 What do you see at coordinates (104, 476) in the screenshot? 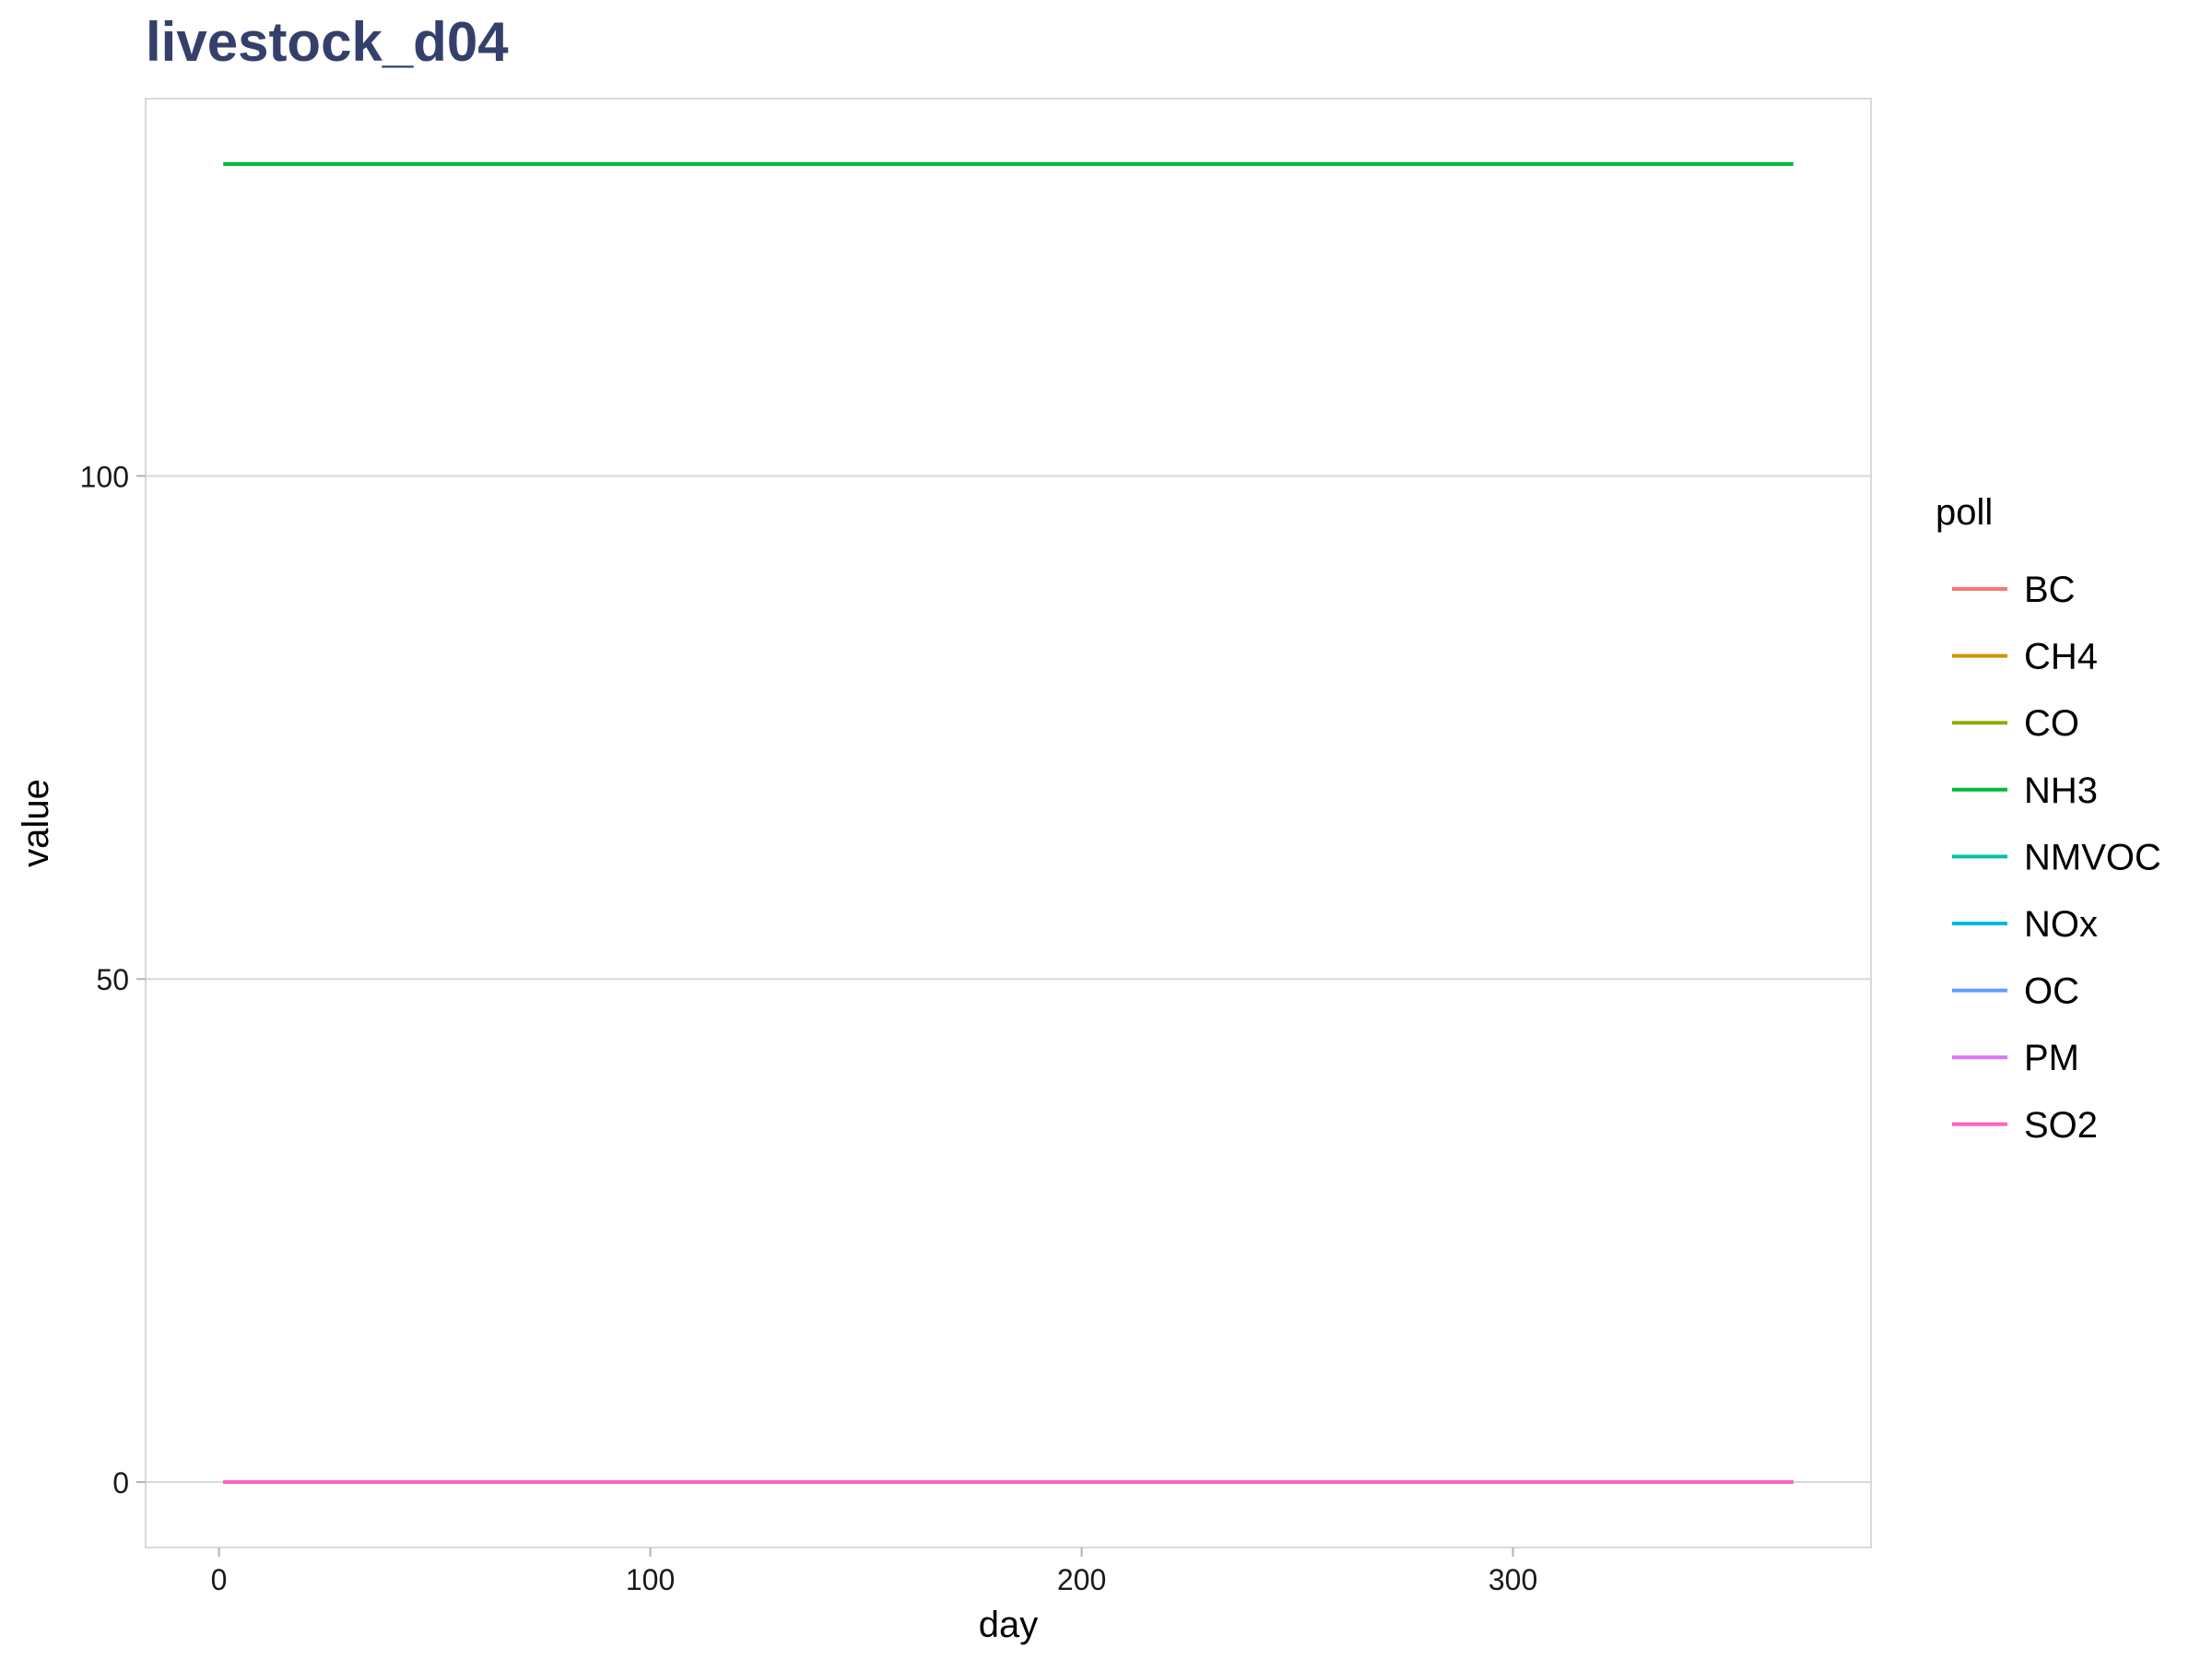
I see `y-tick-label: 100` at bounding box center [104, 476].